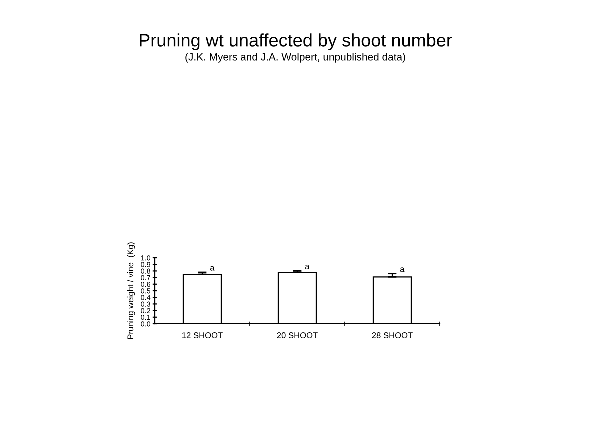 Image resolution: width=591 pixels, height=444 pixels. I want to click on y-axis-title: Pruning weight / vine (Kg), so click(131, 291).